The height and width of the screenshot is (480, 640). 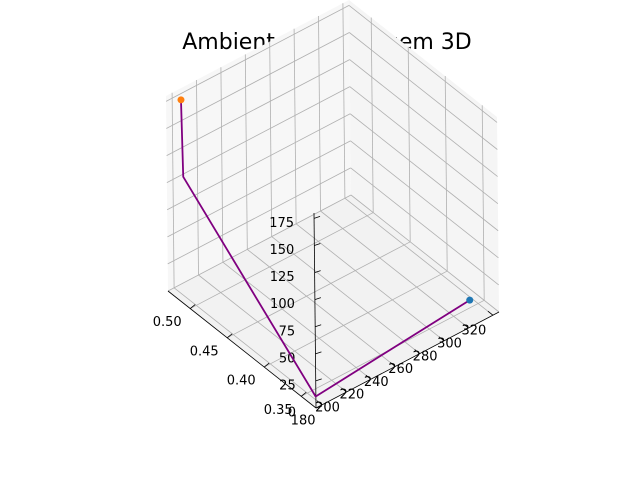 I want to click on x-tick-label: 300, so click(x=449, y=344).